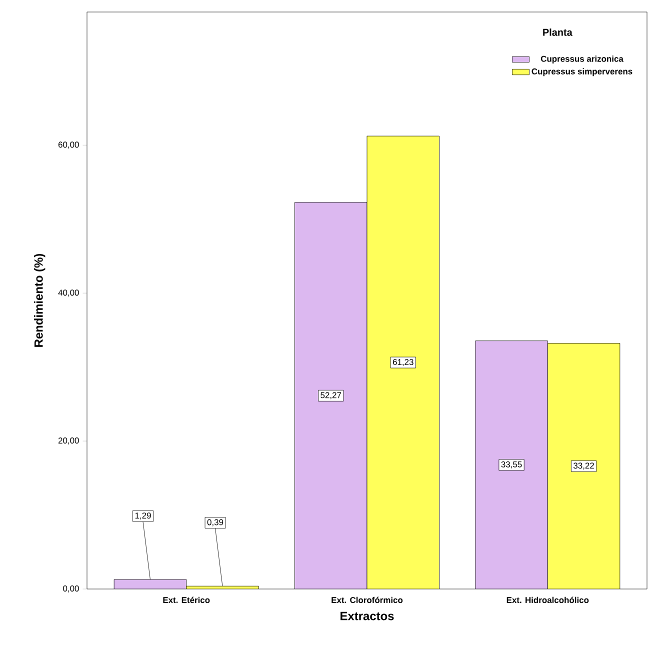 This screenshot has height=646, width=649. I want to click on y-tick-label: 0,00, so click(71, 589).